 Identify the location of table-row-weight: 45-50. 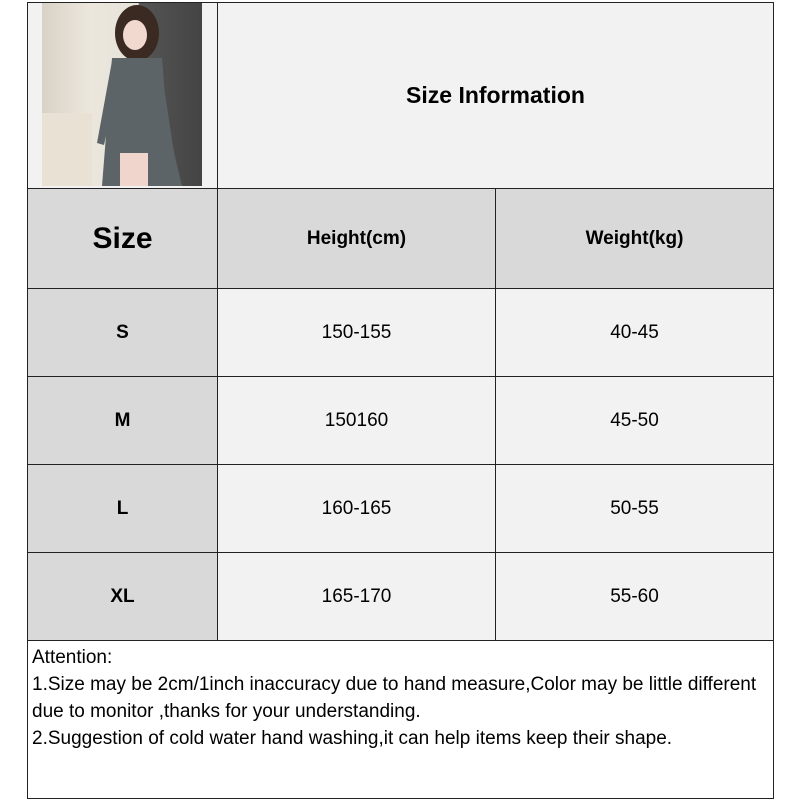
(634, 420).